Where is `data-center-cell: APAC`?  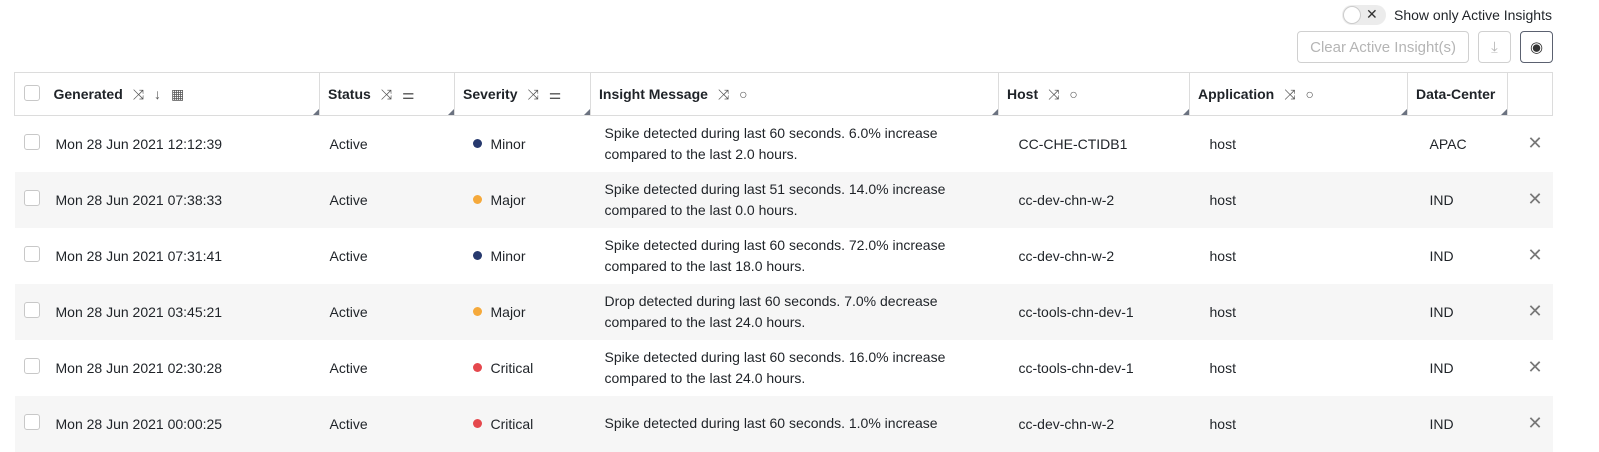
data-center-cell: APAC is located at coordinates (1448, 143).